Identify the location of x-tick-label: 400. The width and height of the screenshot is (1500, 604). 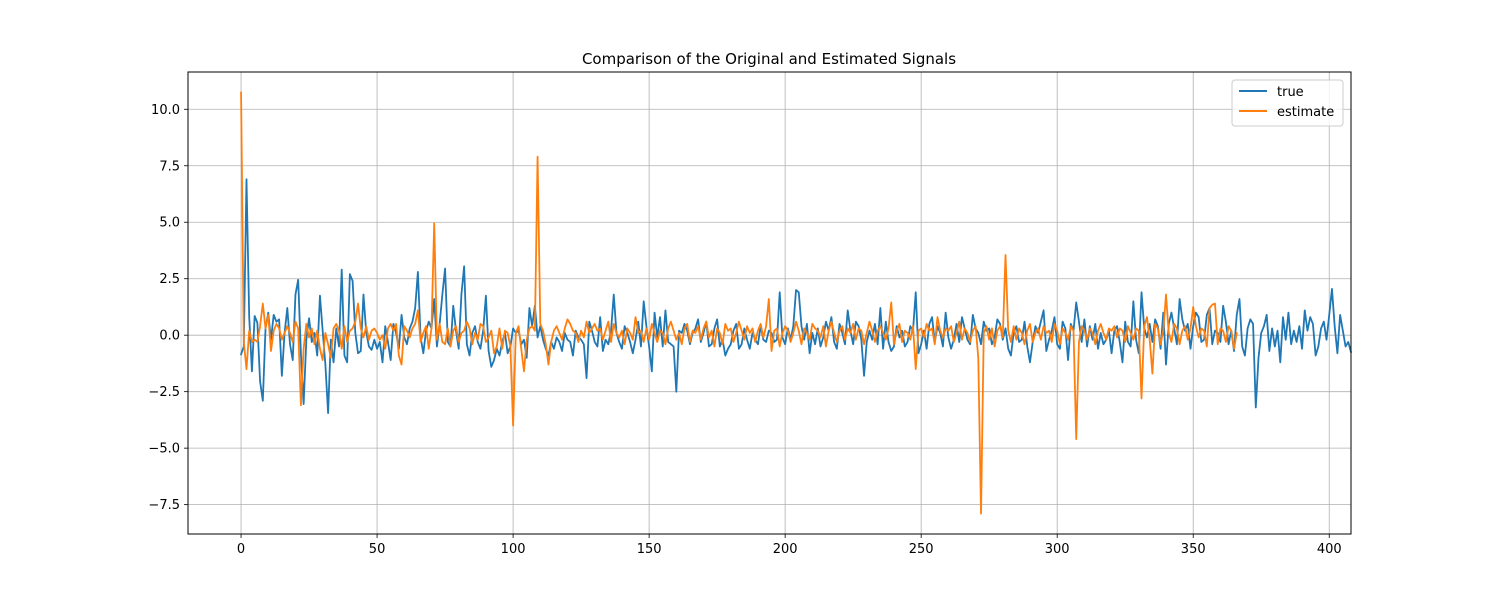
(1329, 549).